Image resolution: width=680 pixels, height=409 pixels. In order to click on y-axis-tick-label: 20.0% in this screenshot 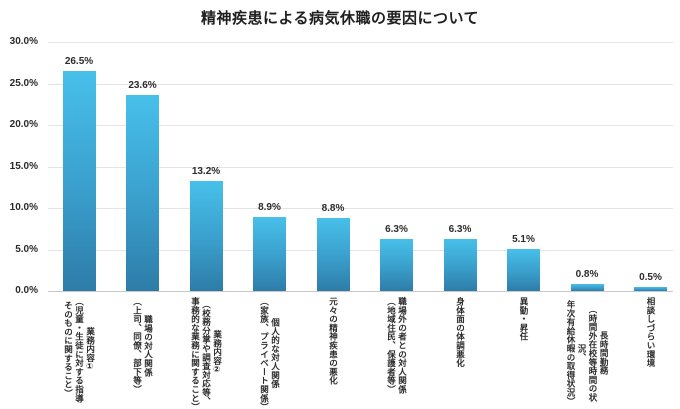, I will do `click(23, 124)`.